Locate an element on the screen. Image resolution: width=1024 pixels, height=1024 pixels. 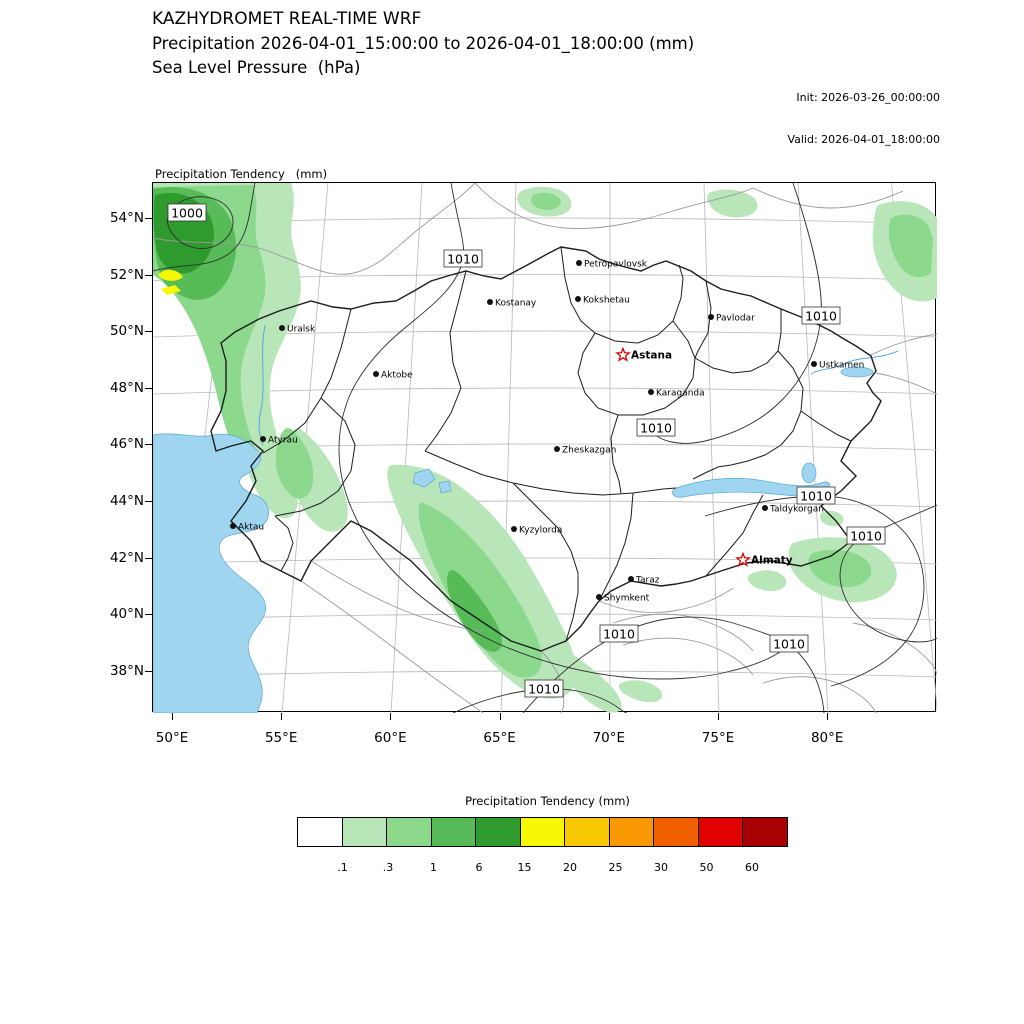
city-marker-almaty: Almaty is located at coordinates (764, 559).